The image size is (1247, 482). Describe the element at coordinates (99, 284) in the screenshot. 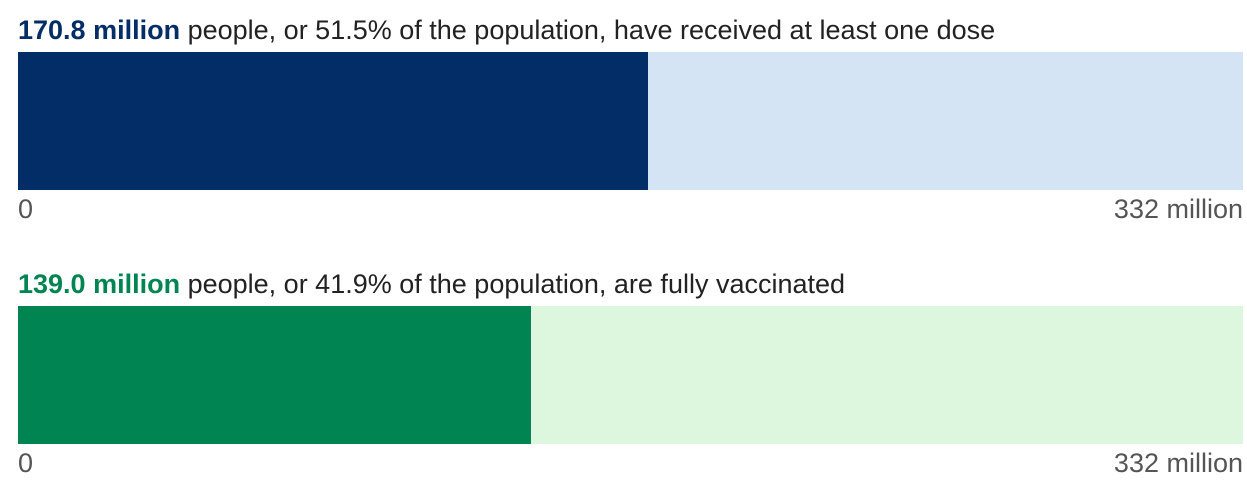

I see `bar-value-label: 139.0 million` at that location.